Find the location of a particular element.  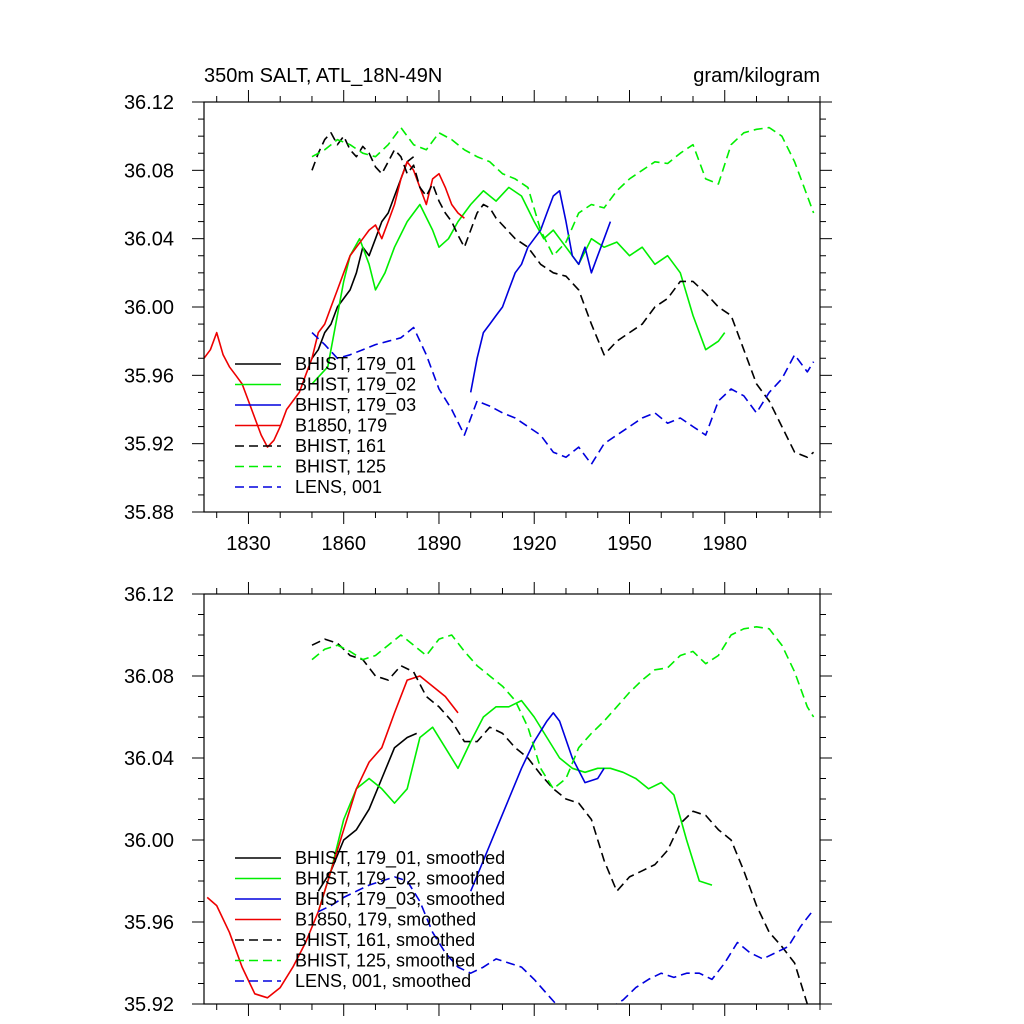

legend-label: BHIST, 179_03 is located at coordinates (355, 405).